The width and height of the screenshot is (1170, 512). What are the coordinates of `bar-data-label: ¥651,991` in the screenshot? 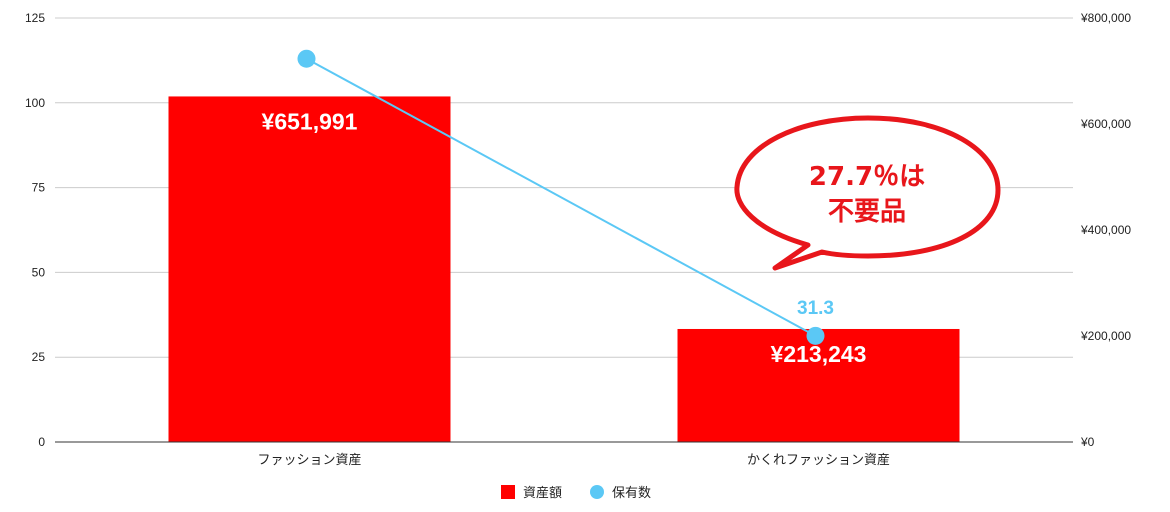 It's located at (310, 121).